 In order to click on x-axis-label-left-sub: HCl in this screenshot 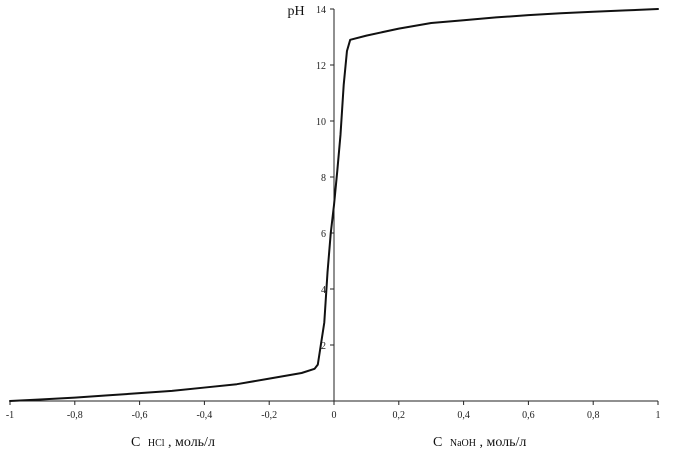, I will do `click(156, 443)`.